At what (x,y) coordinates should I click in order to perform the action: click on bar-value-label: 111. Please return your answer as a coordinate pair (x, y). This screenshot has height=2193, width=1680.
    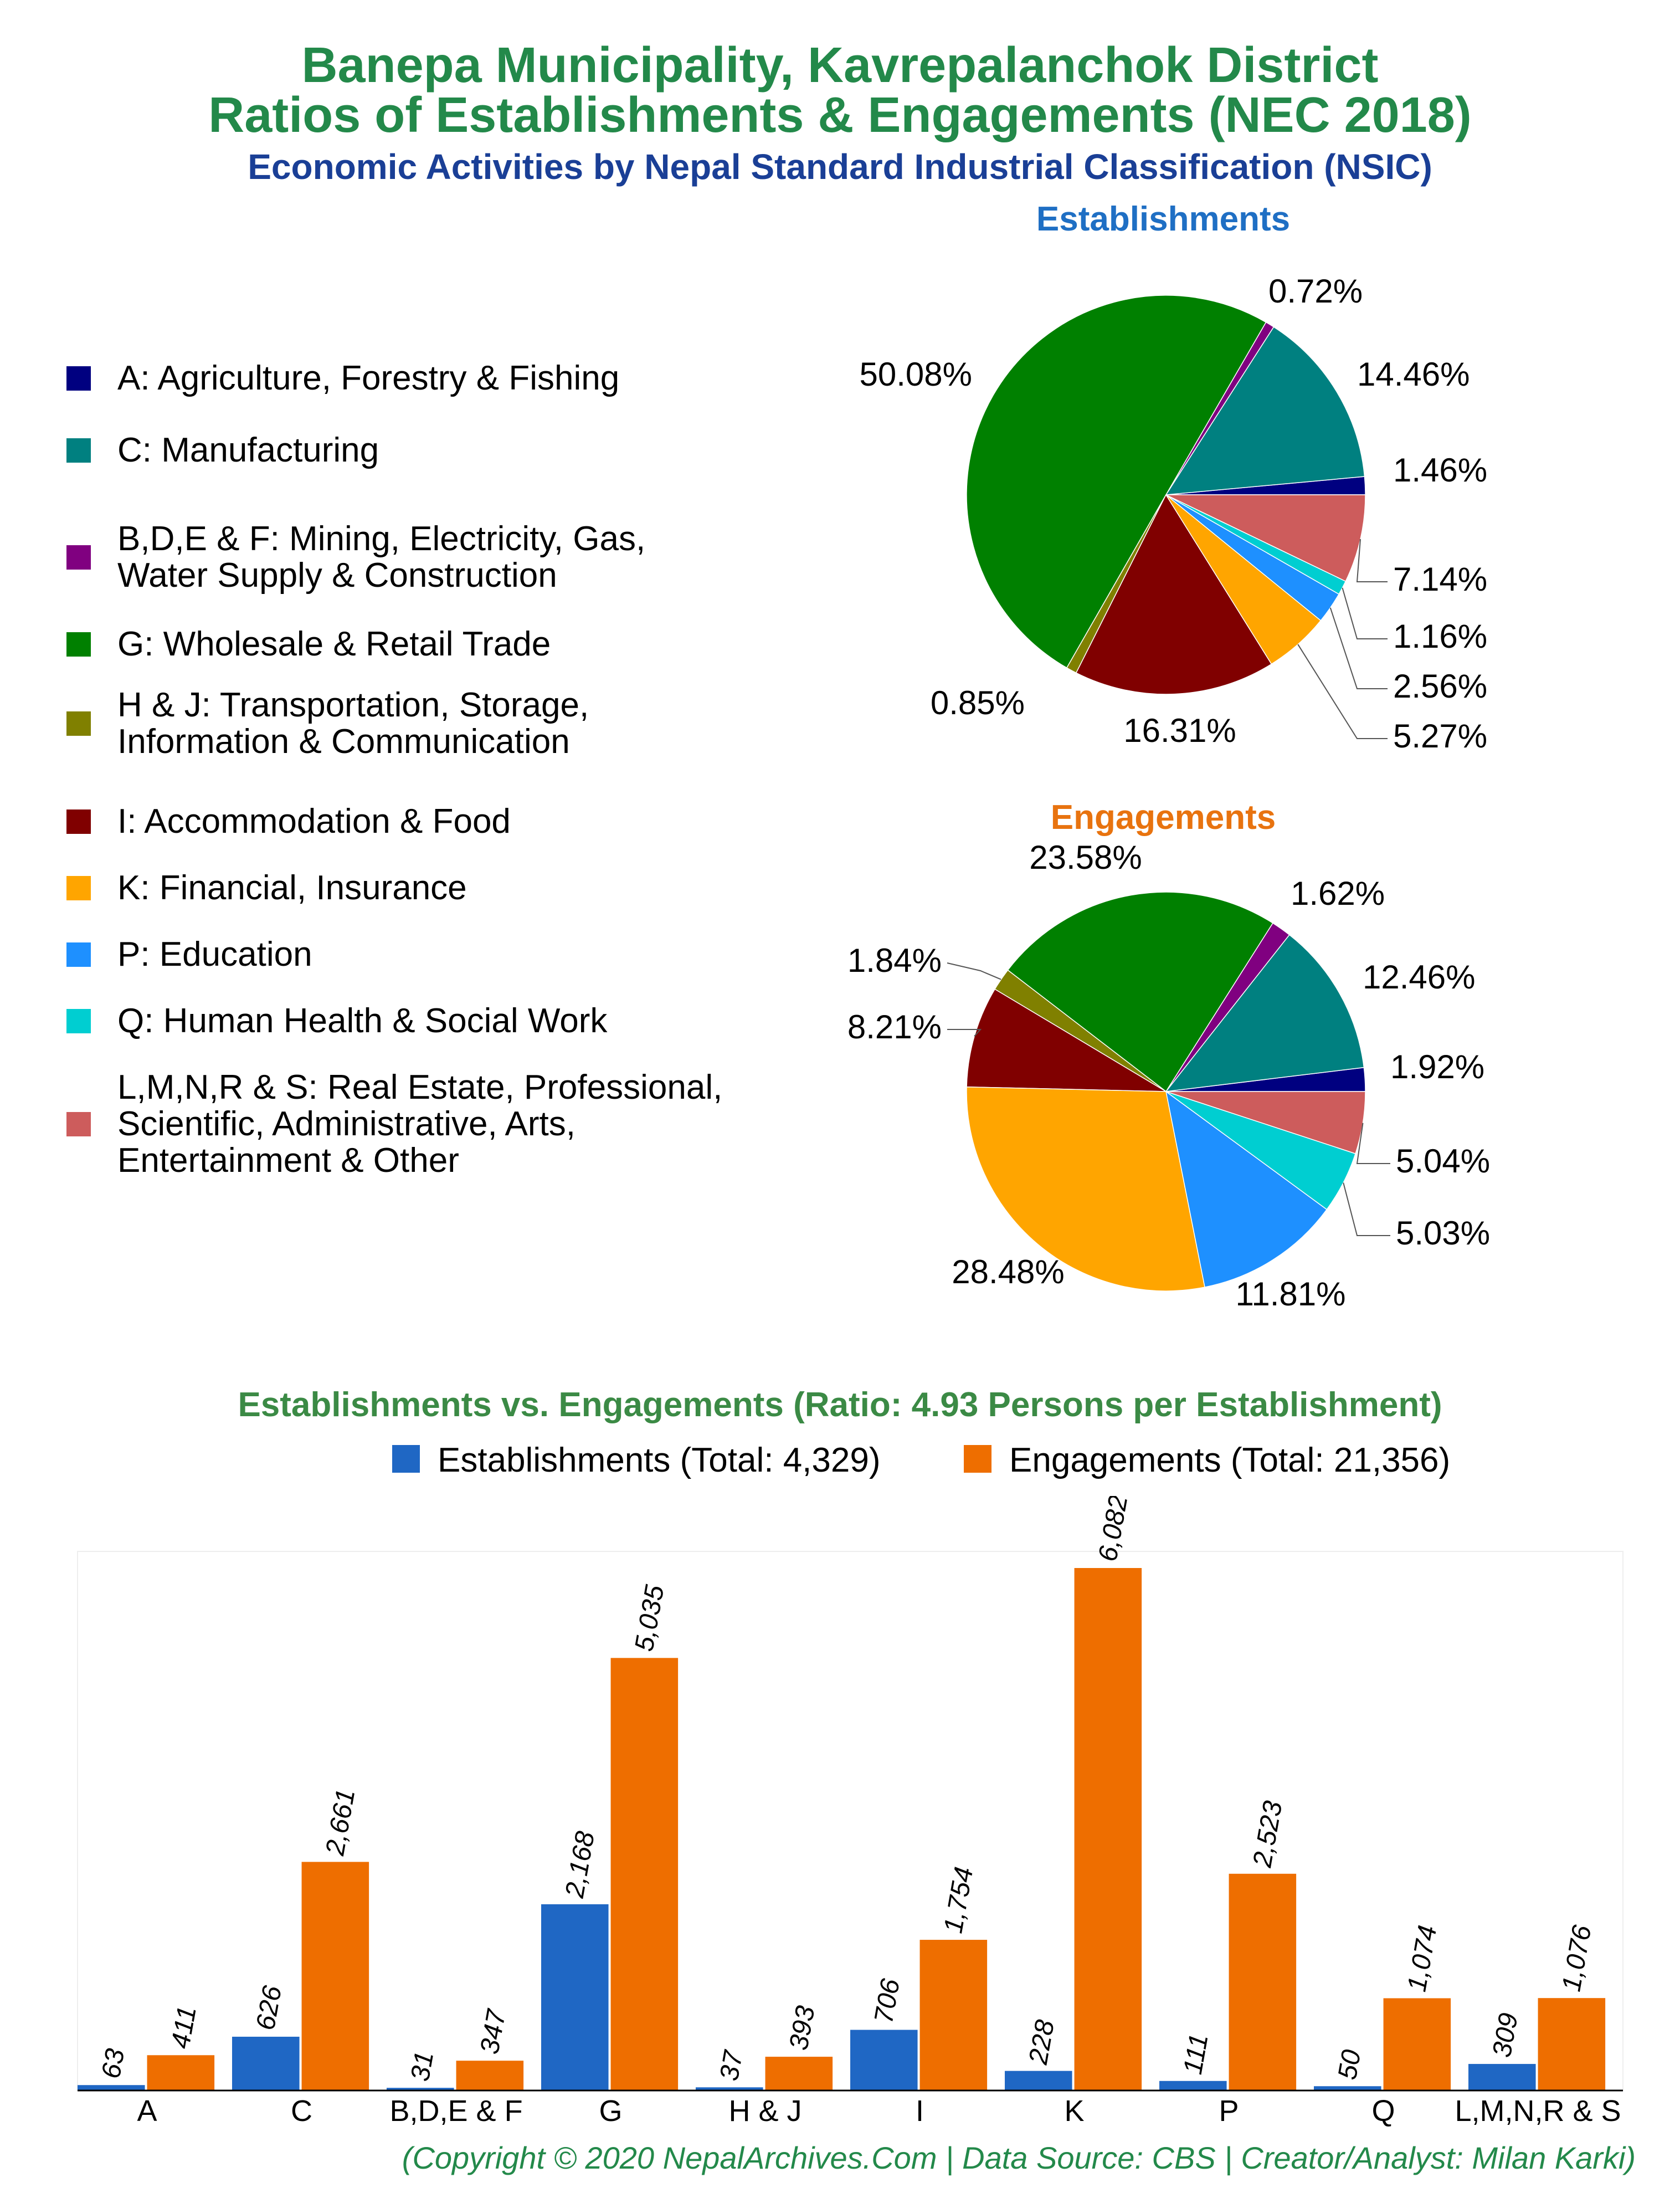
    Looking at the image, I should click on (1196, 2054).